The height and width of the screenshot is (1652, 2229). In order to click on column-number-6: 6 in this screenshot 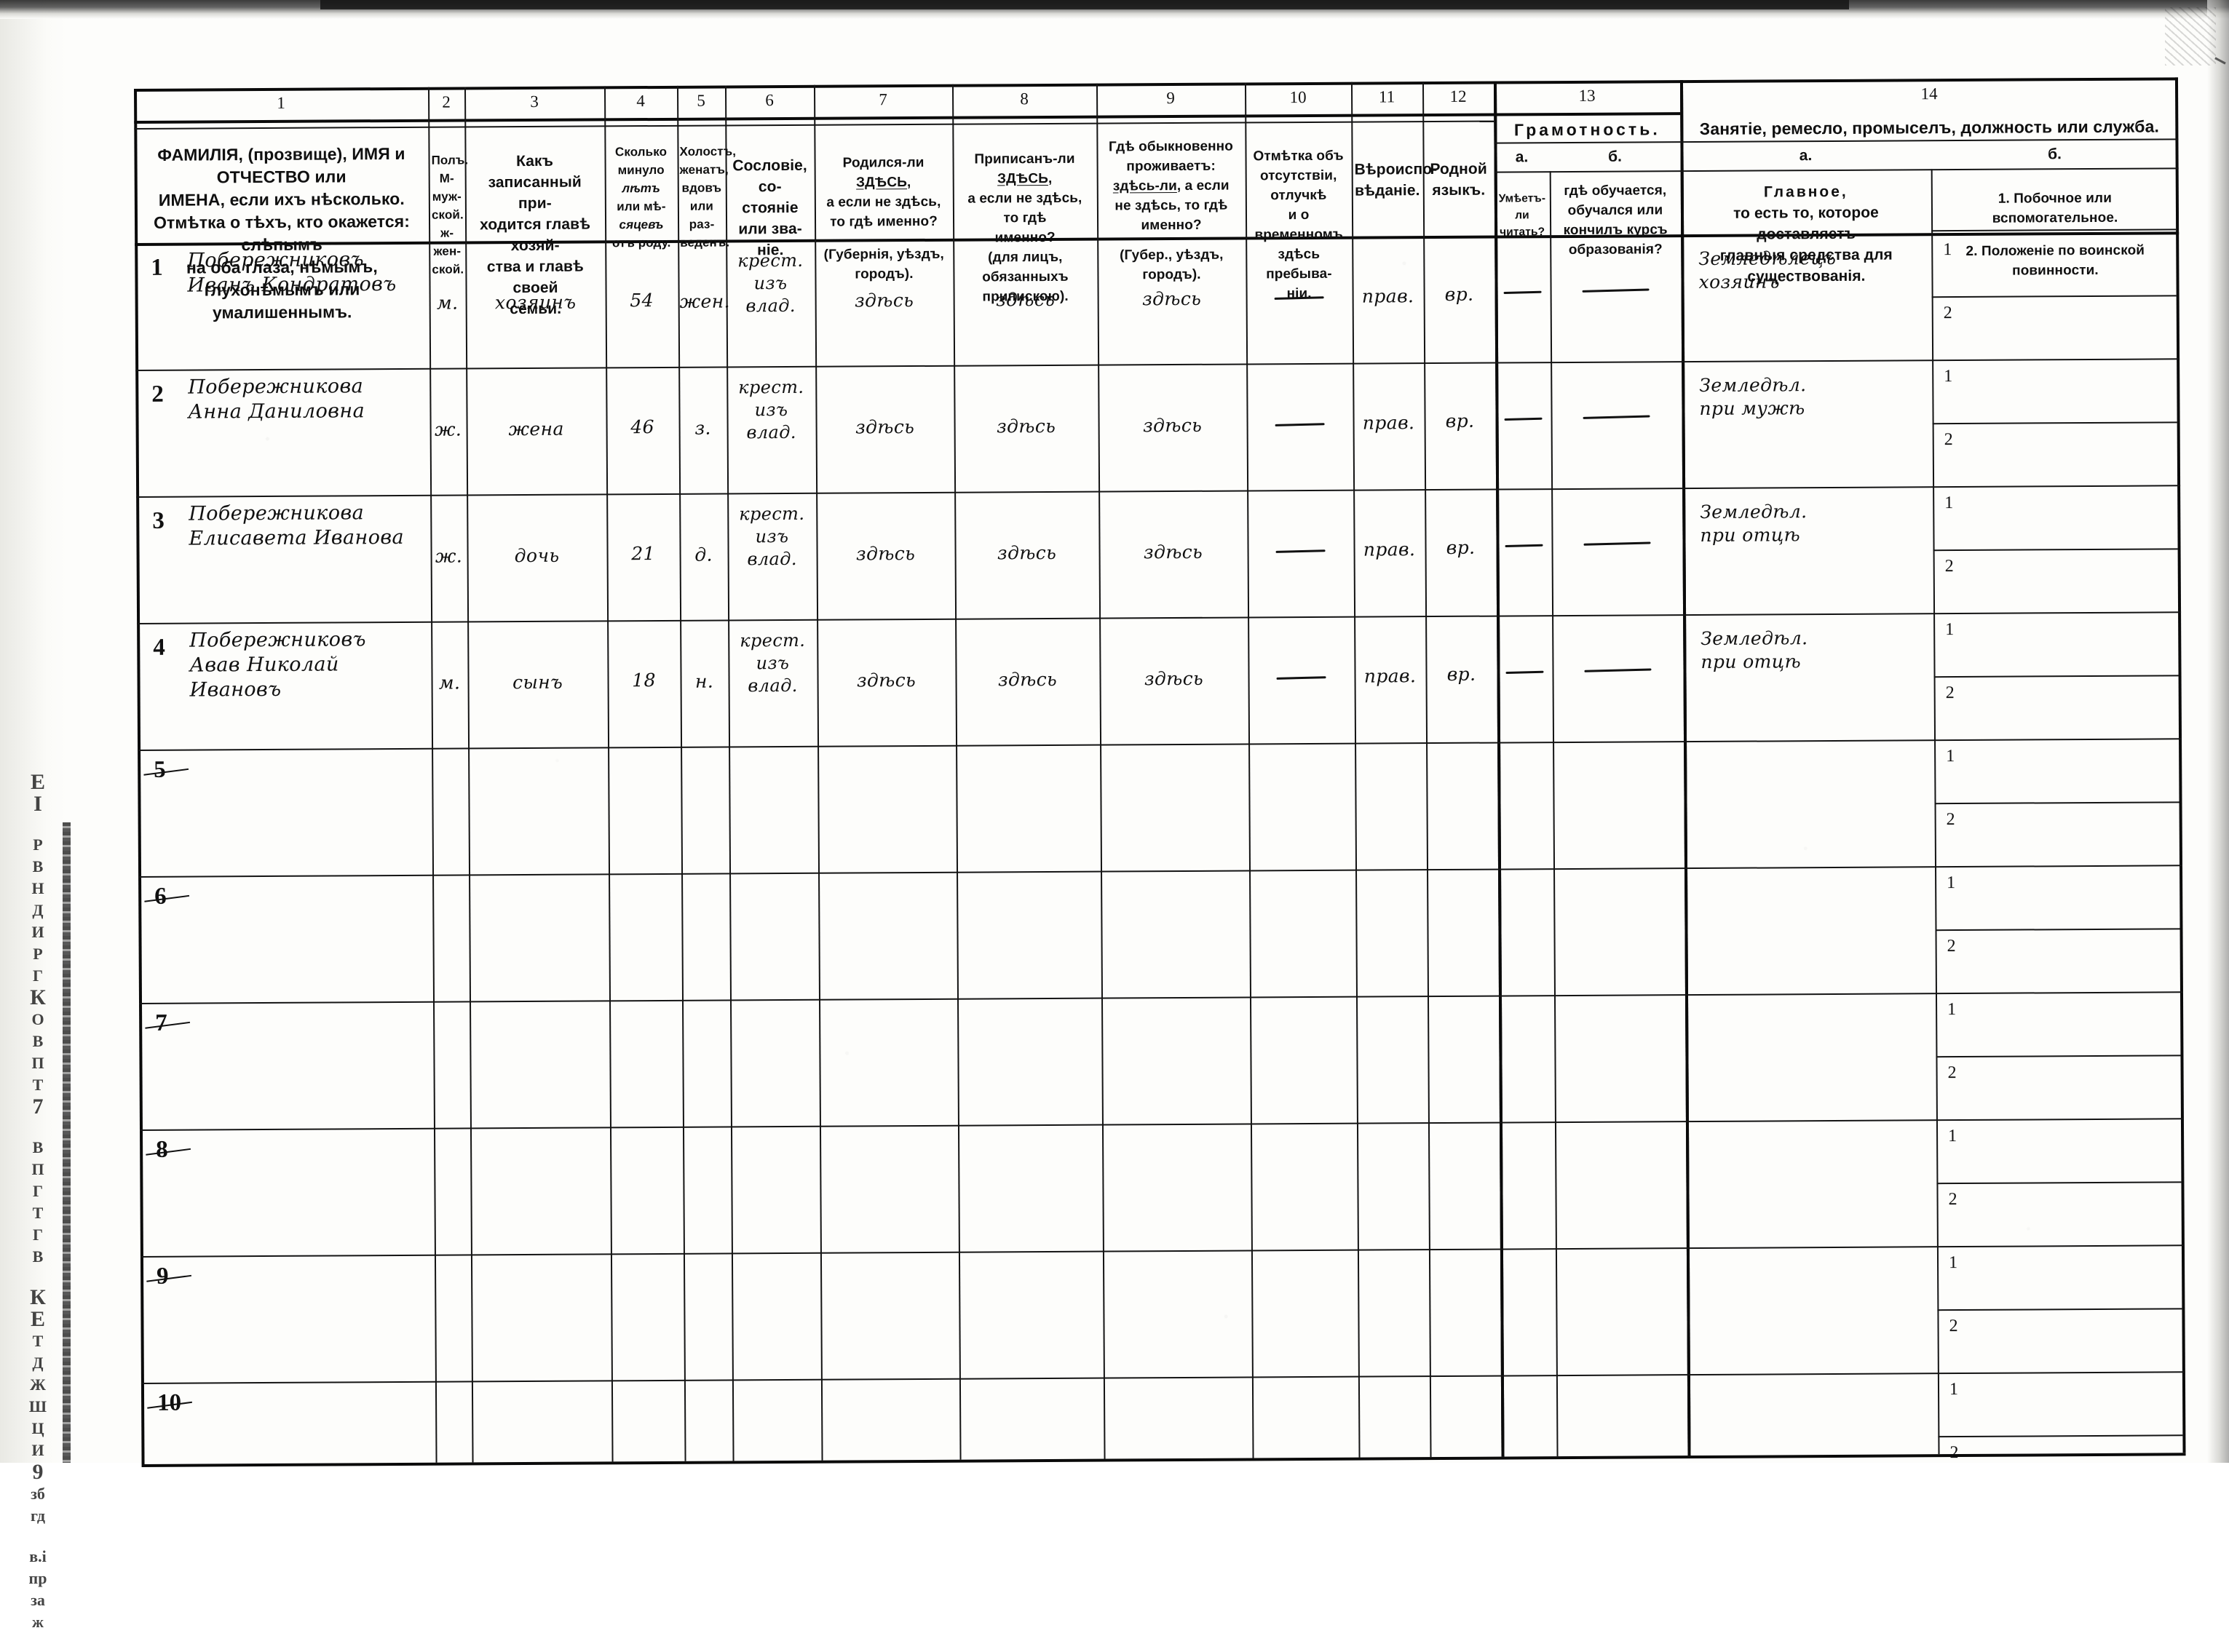, I will do `click(769, 100)`.